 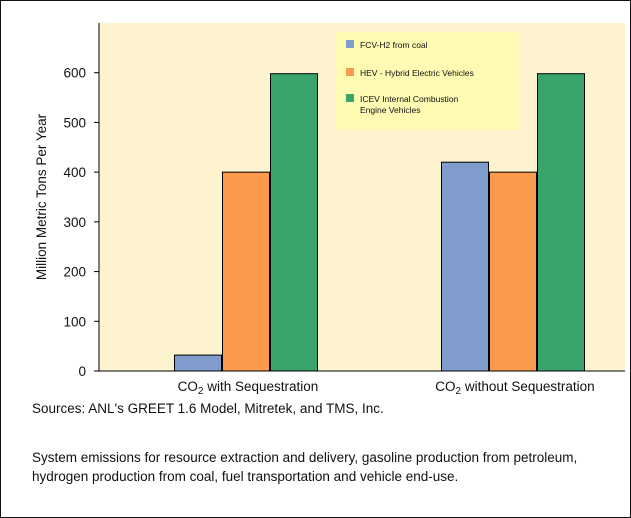 I want to click on y-tick-label: 500, so click(x=74, y=122).